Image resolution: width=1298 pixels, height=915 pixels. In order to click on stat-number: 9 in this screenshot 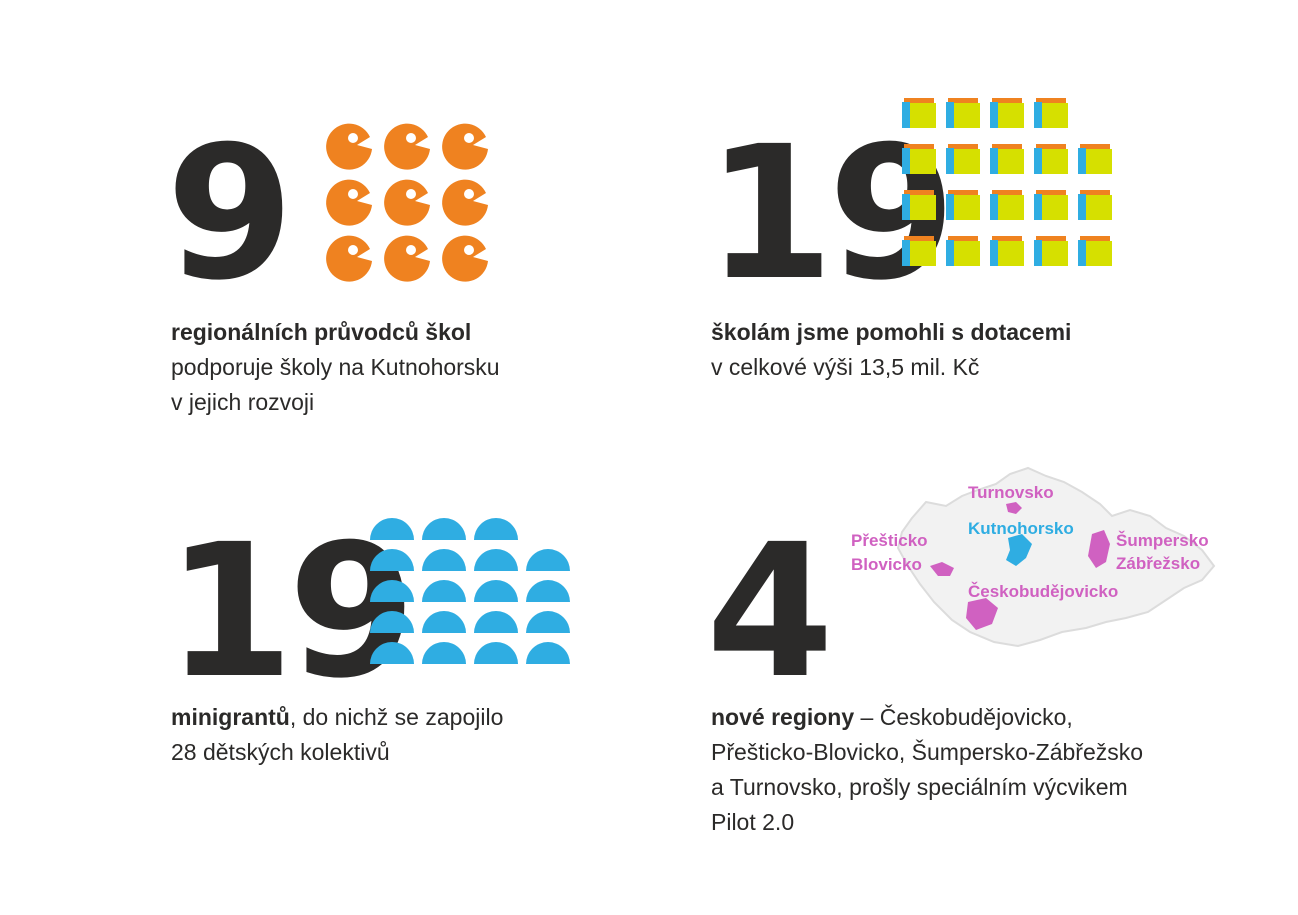, I will do `click(230, 214)`.